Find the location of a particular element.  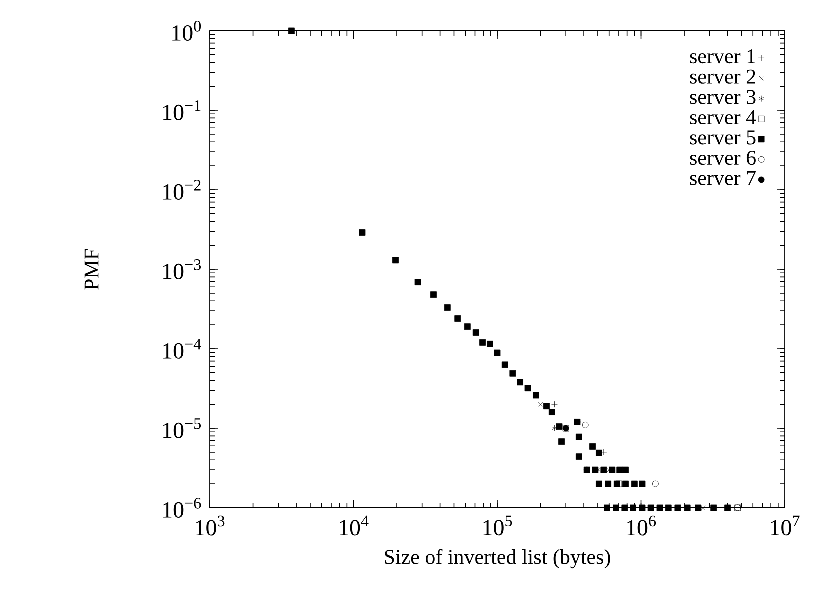

y-tick-label: 10$^{−3}$ is located at coordinates (183, 270).